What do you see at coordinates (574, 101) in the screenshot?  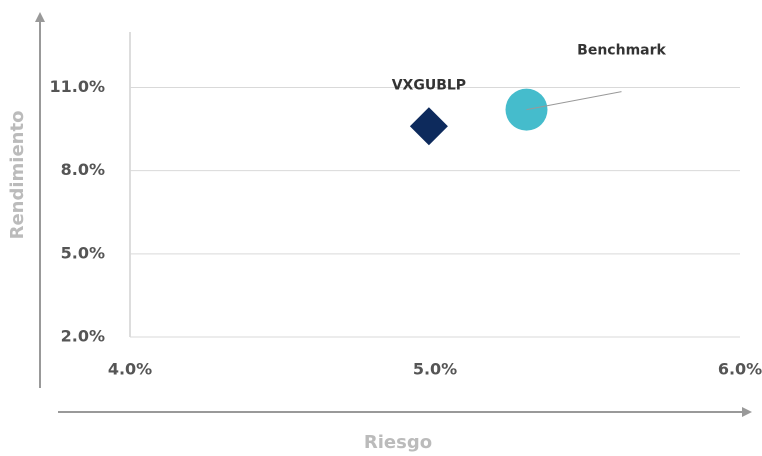 I see `leader-line` at bounding box center [574, 101].